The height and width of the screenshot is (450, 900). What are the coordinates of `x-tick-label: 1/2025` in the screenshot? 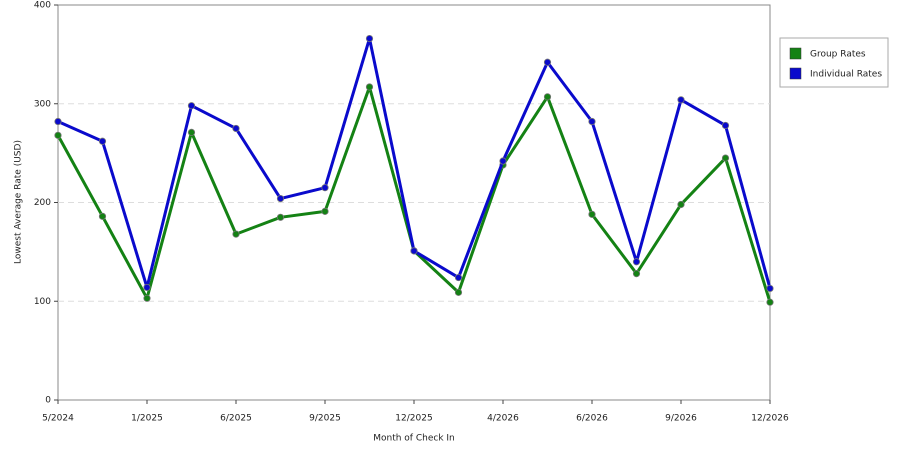 It's located at (147, 419).